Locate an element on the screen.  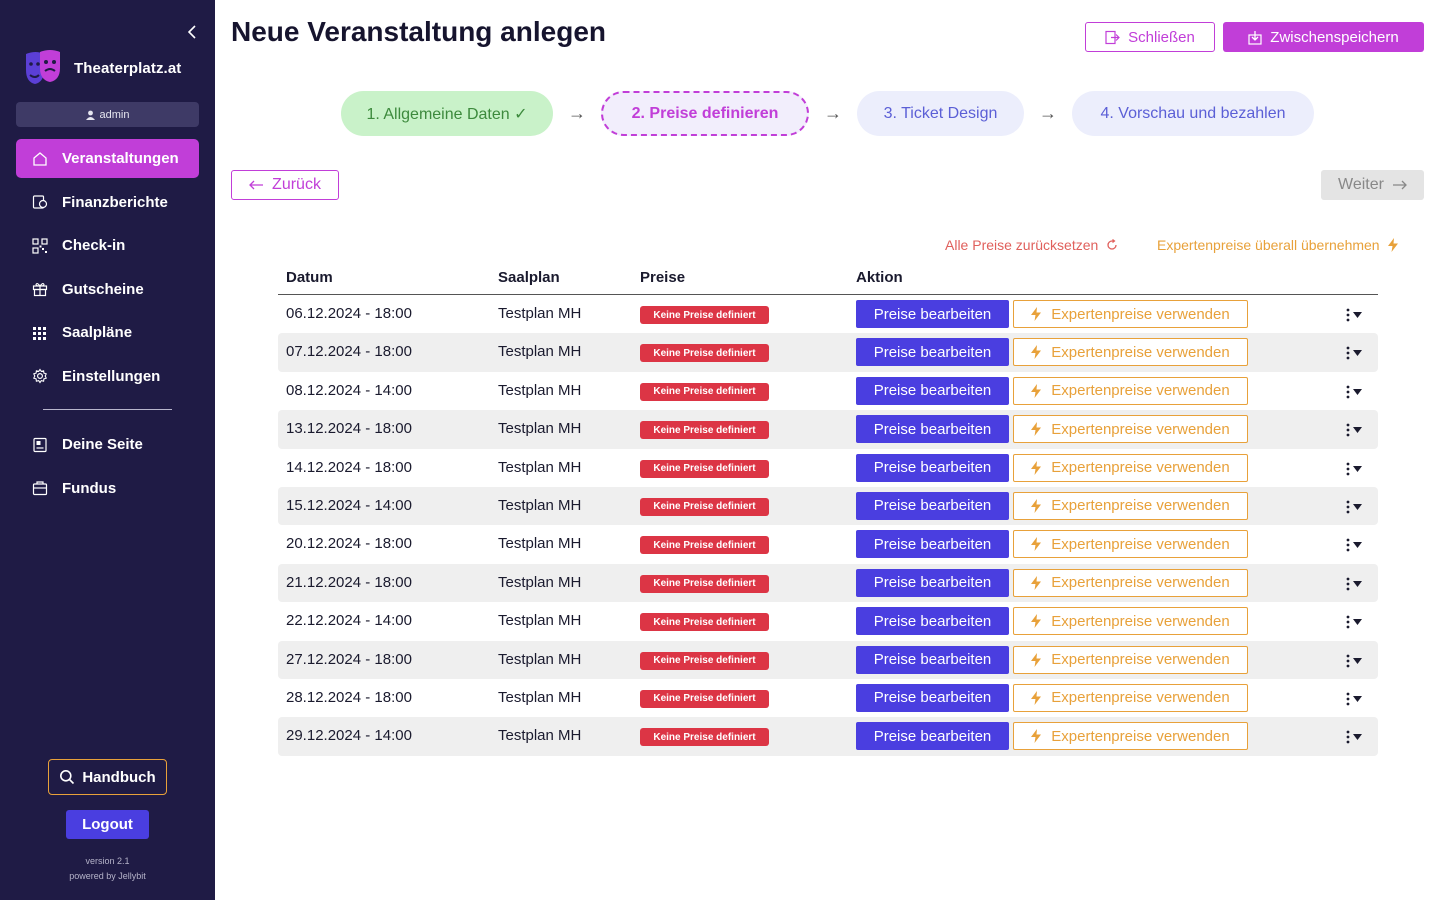
save-label: Zwischenspeichern is located at coordinates (1334, 37).